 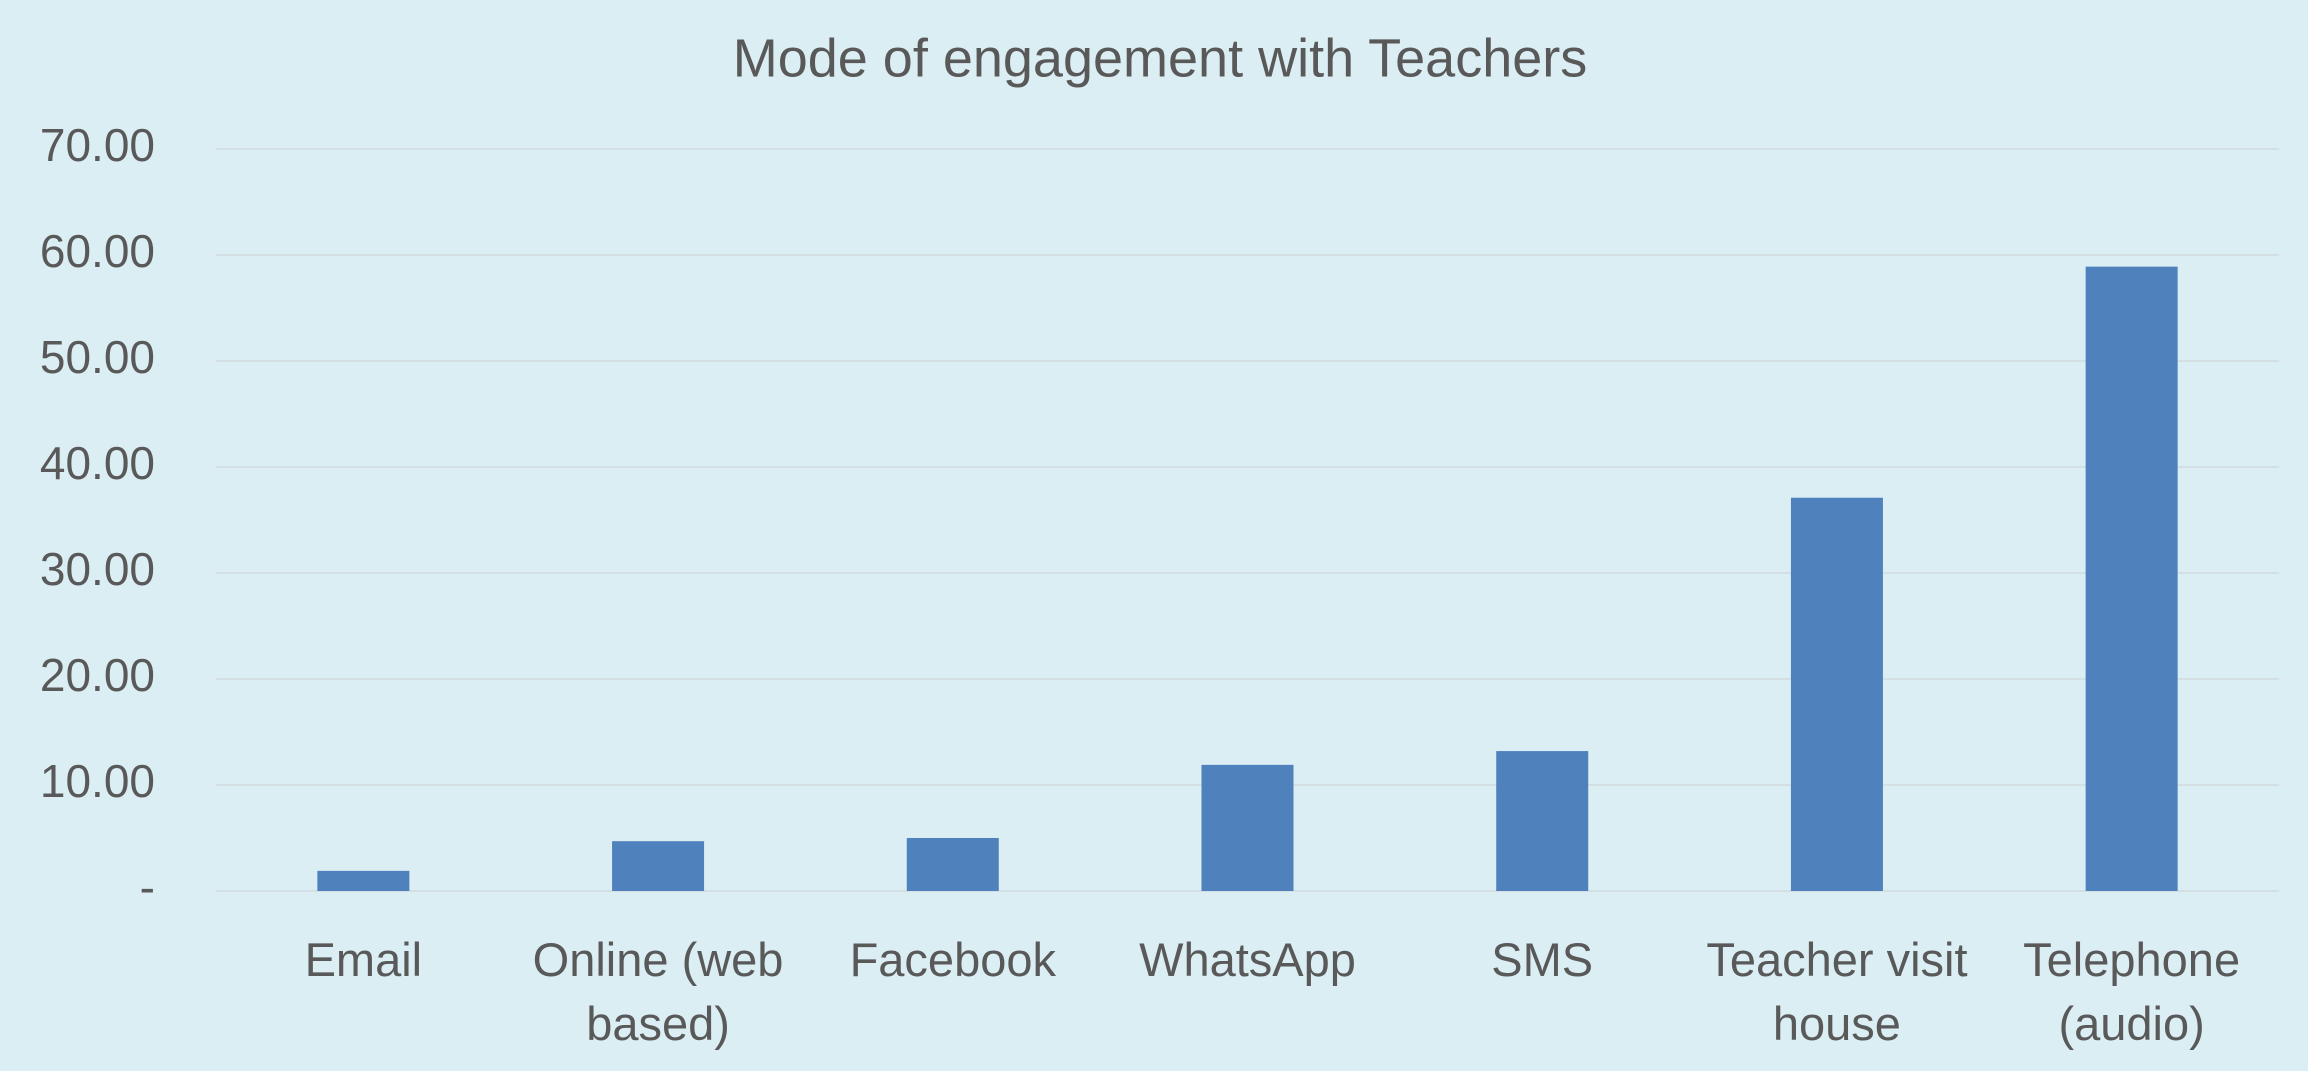 What do you see at coordinates (1160, 58) in the screenshot?
I see `chart-title: Mode of engagement with Teachers` at bounding box center [1160, 58].